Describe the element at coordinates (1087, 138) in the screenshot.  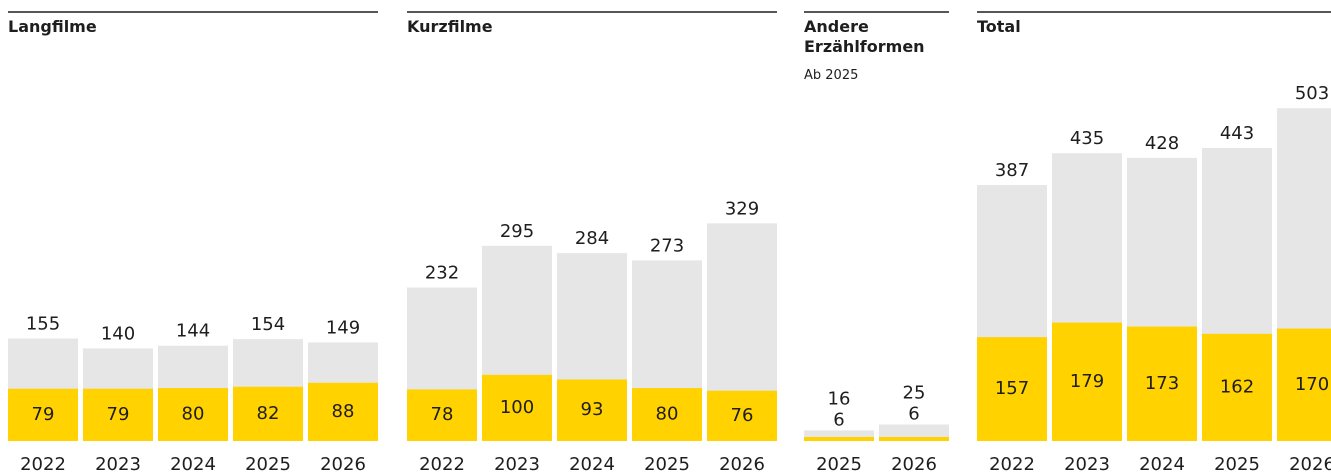
I see `total-label: 435` at that location.